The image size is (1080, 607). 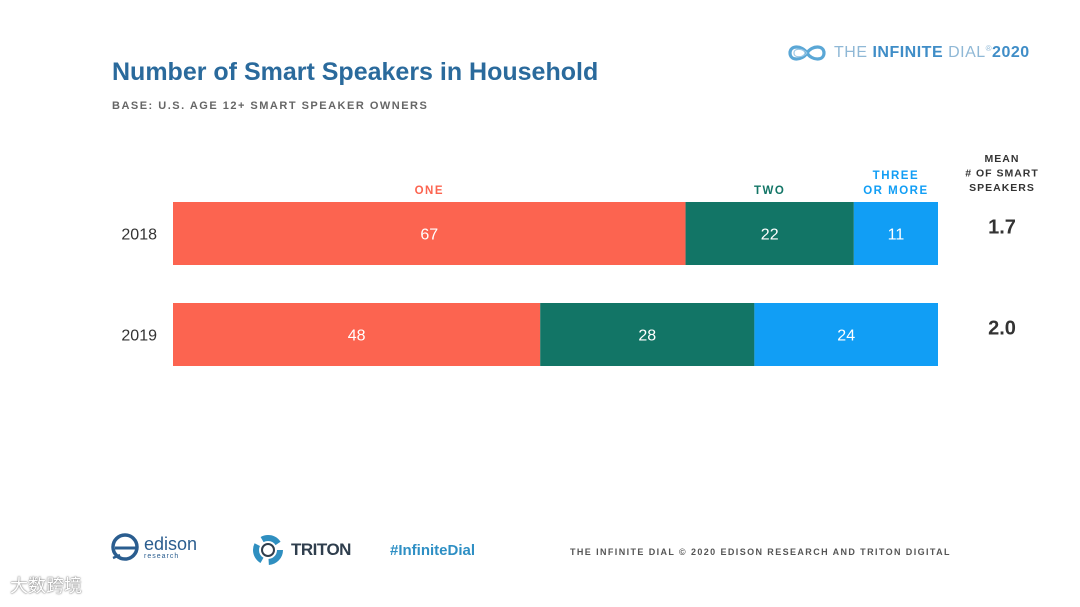 I want to click on watermark-text: 大数跨境, so click(x=46, y=586).